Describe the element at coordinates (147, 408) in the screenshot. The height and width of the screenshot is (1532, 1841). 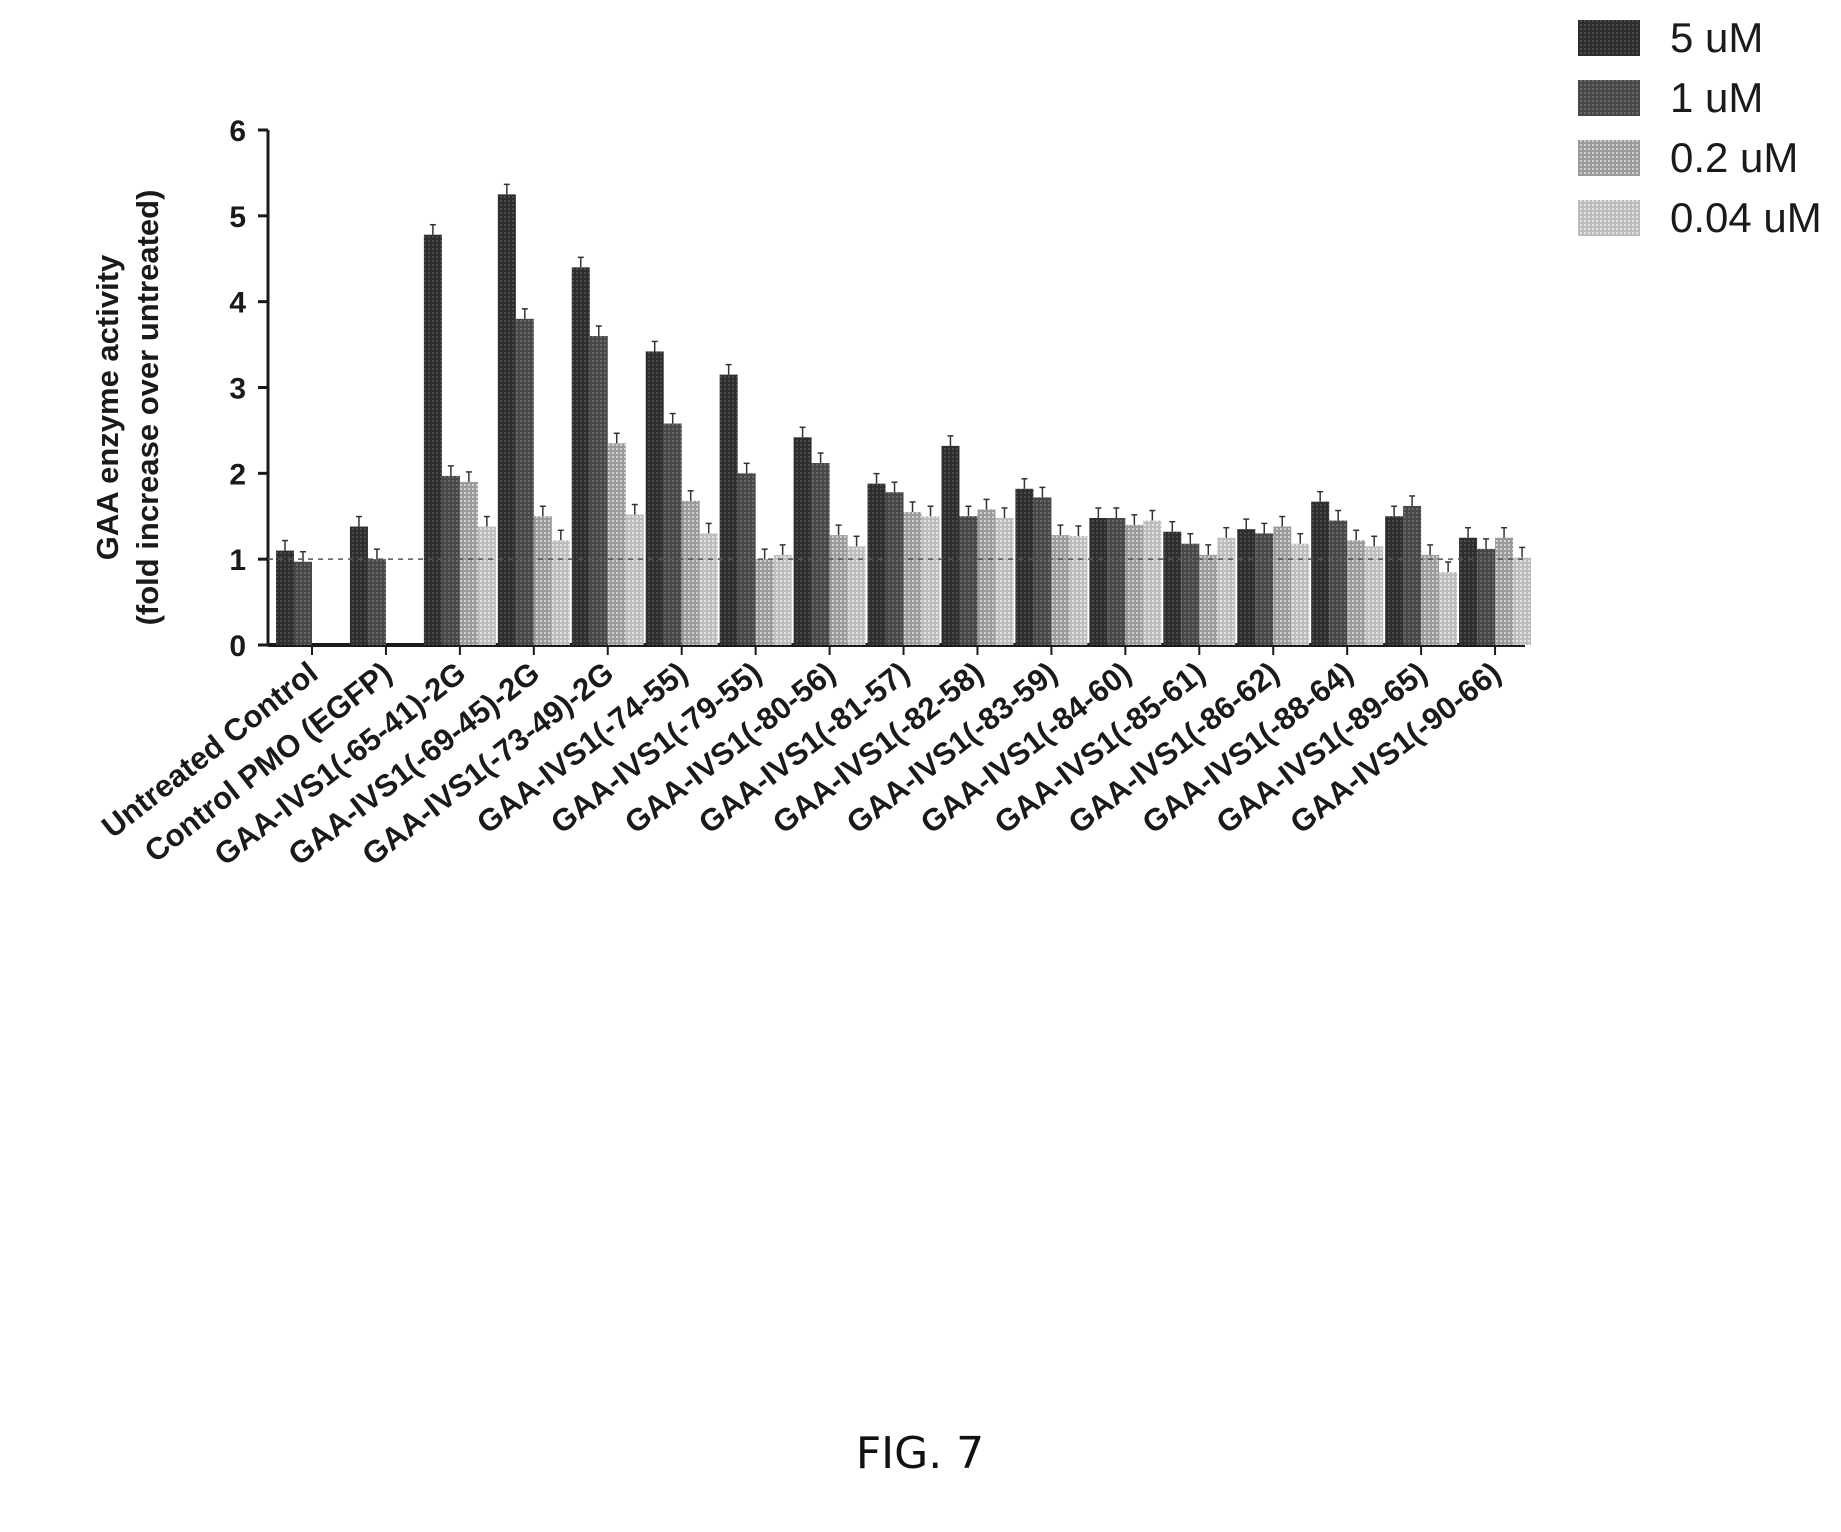
I see `y-axis-label-line: (fold increase over untreated)` at that location.